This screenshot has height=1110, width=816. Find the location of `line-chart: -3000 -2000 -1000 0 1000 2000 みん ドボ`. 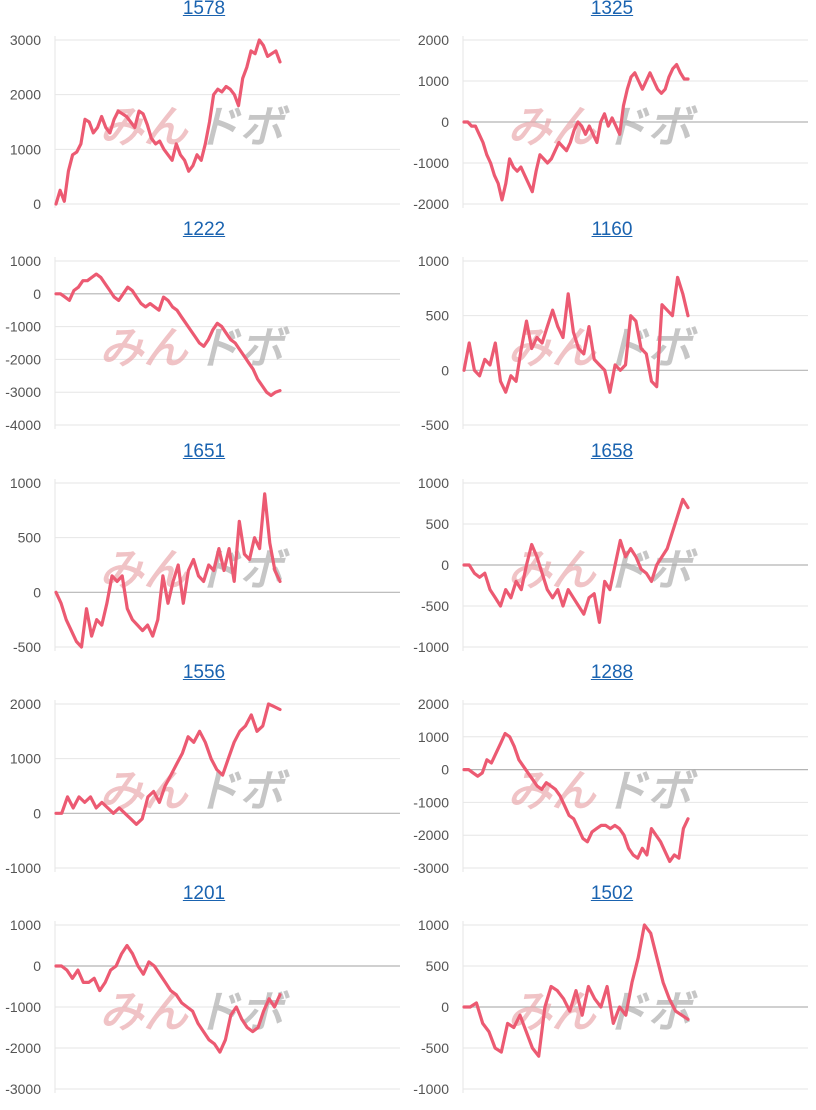

line-chart: -3000 -2000 -1000 0 1000 2000 みん ドボ is located at coordinates (610, 786).